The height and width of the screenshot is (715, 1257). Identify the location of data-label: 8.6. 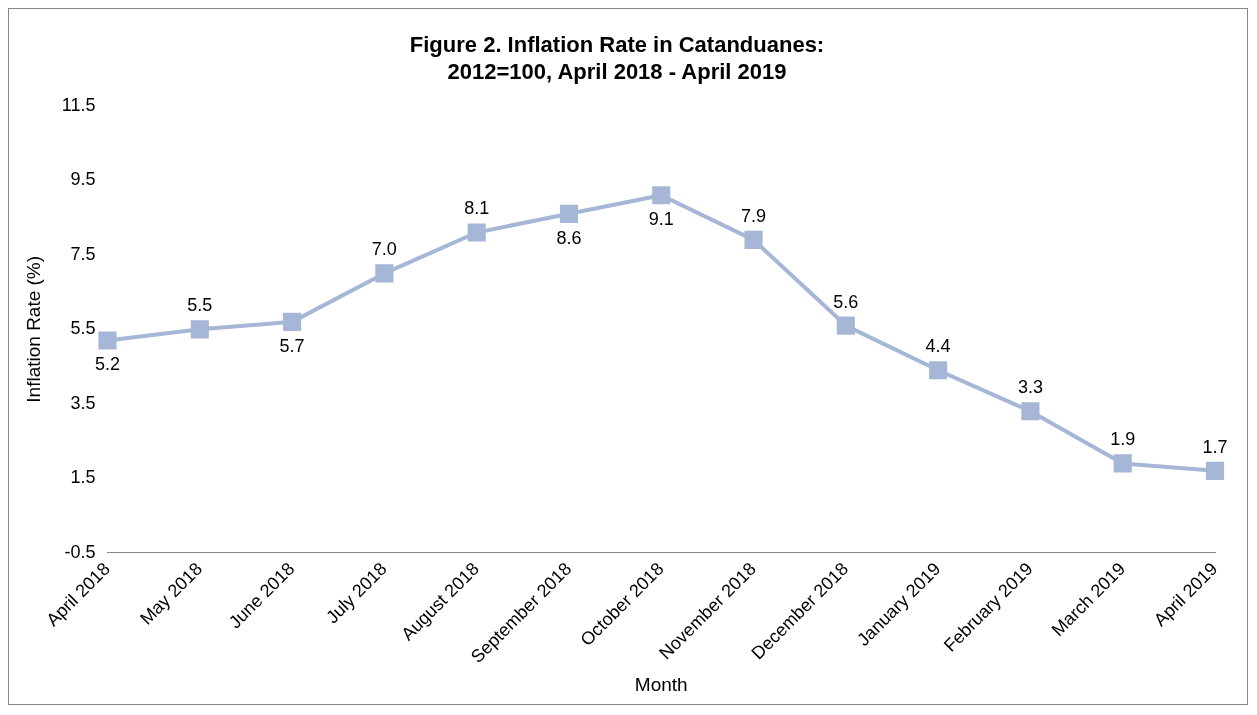
(569, 237).